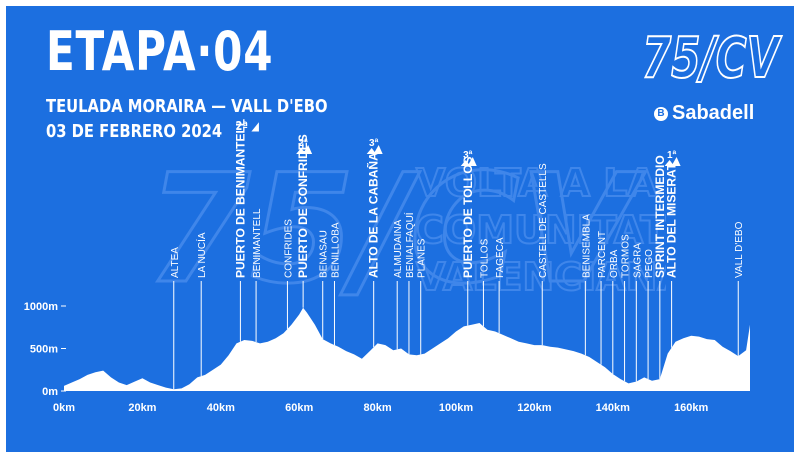  I want to click on place-label: PARCENT, so click(602, 254).